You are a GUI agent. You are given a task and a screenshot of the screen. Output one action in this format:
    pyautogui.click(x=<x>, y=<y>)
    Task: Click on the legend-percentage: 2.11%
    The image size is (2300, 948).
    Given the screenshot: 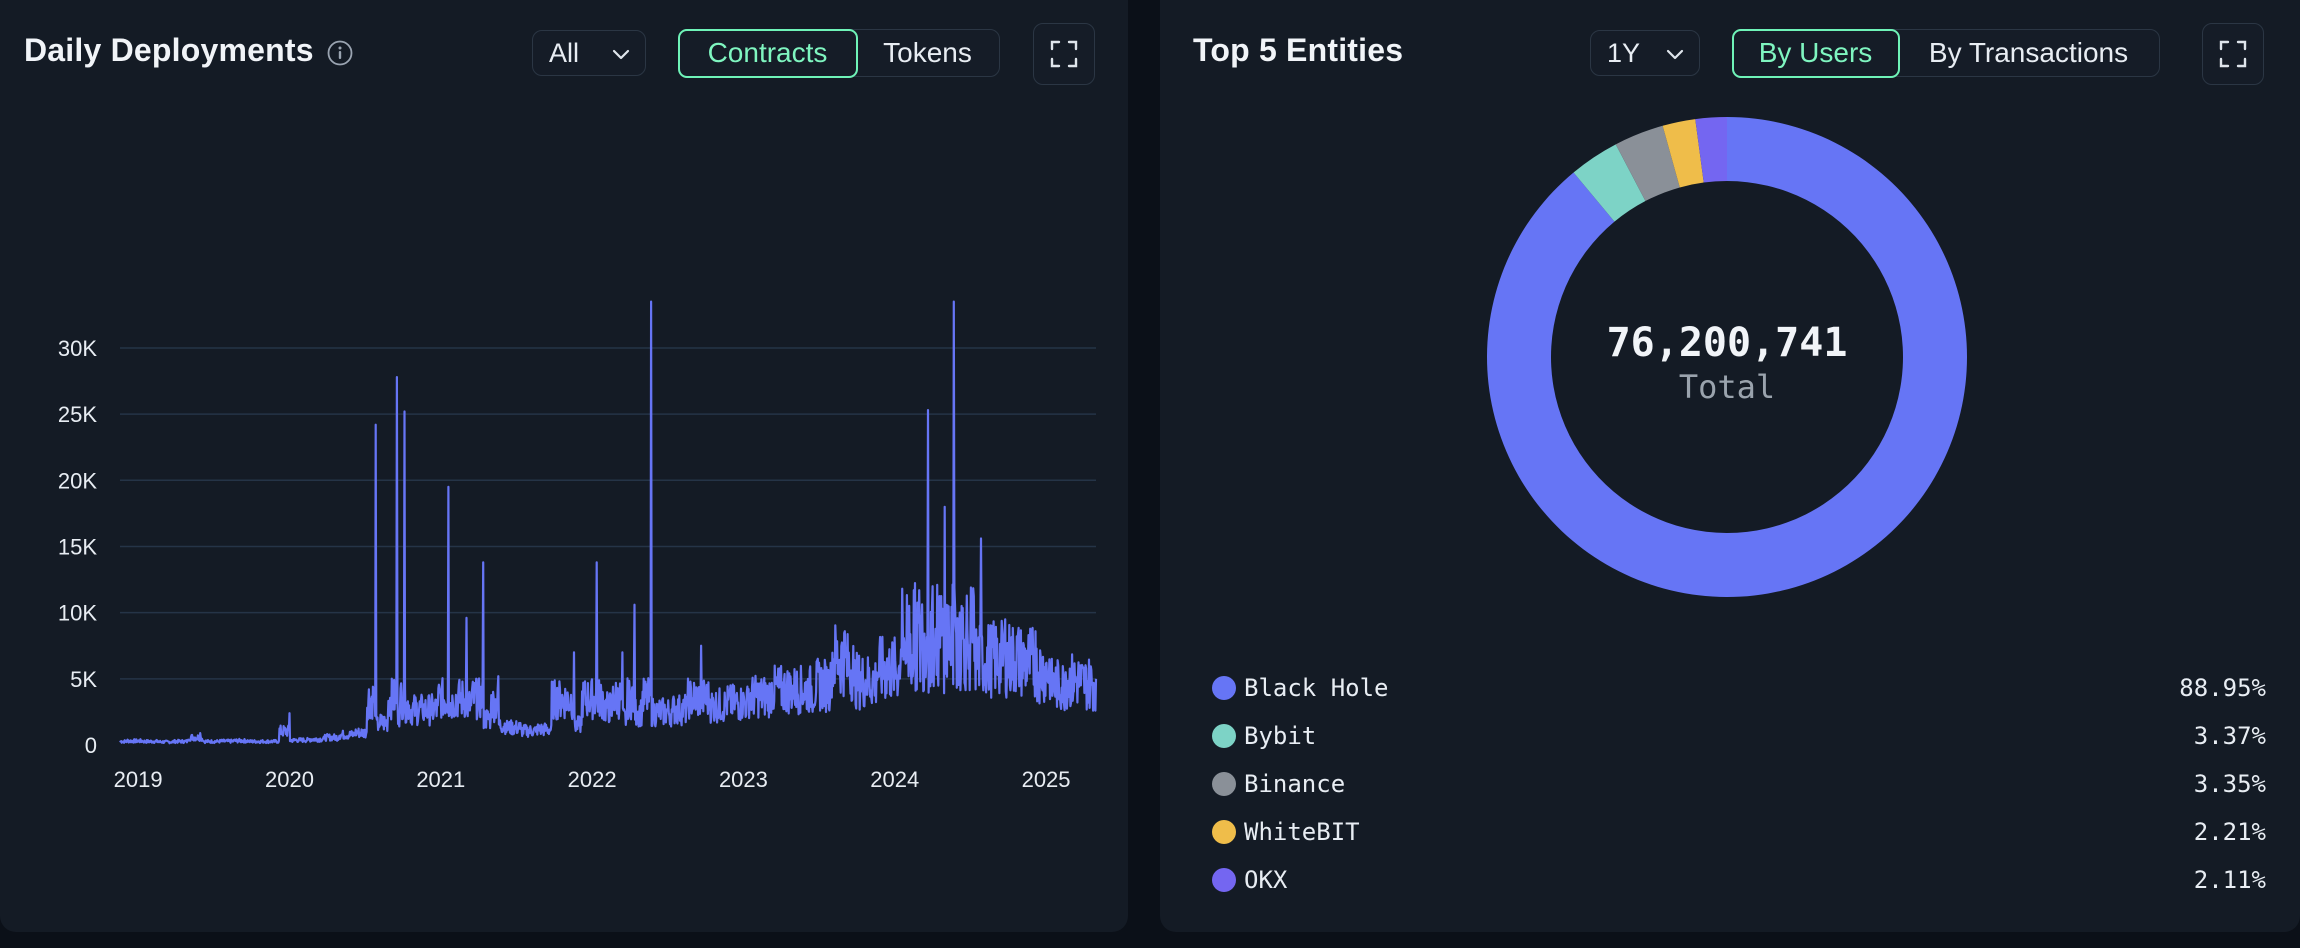 What is the action you would take?
    pyautogui.click(x=2229, y=880)
    